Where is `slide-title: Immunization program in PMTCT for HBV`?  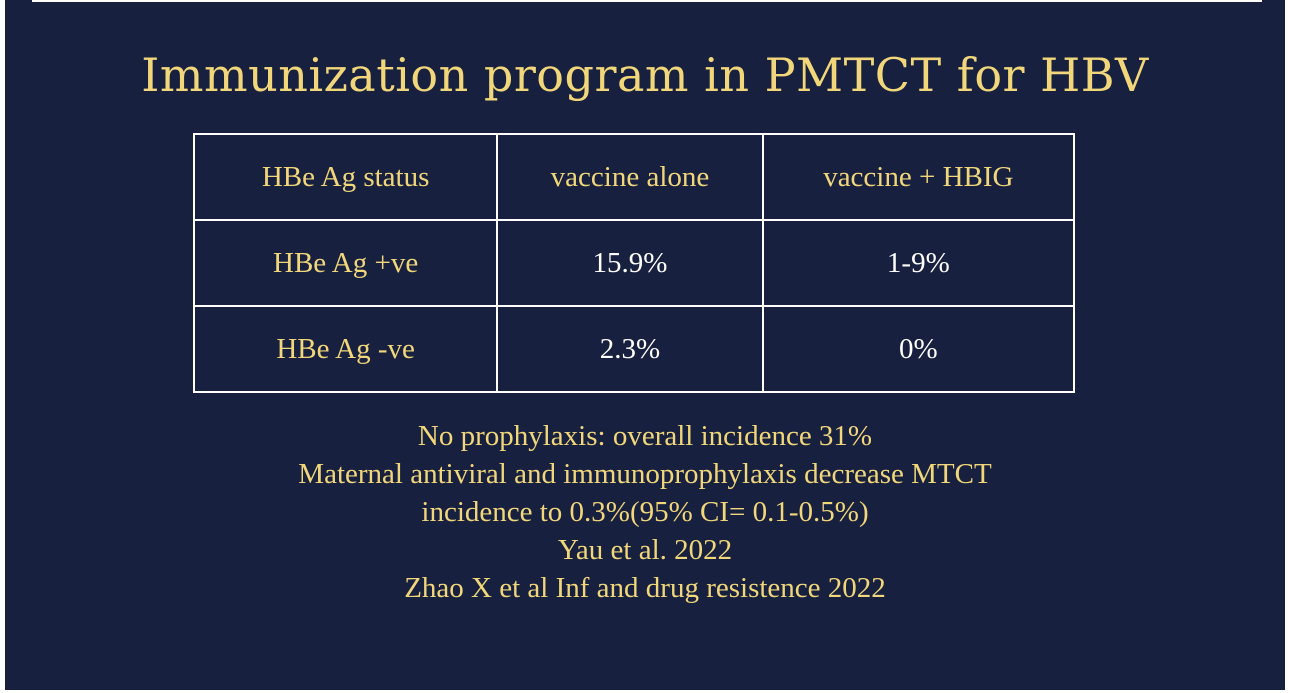 slide-title: Immunization program in PMTCT for HBV is located at coordinates (645, 75).